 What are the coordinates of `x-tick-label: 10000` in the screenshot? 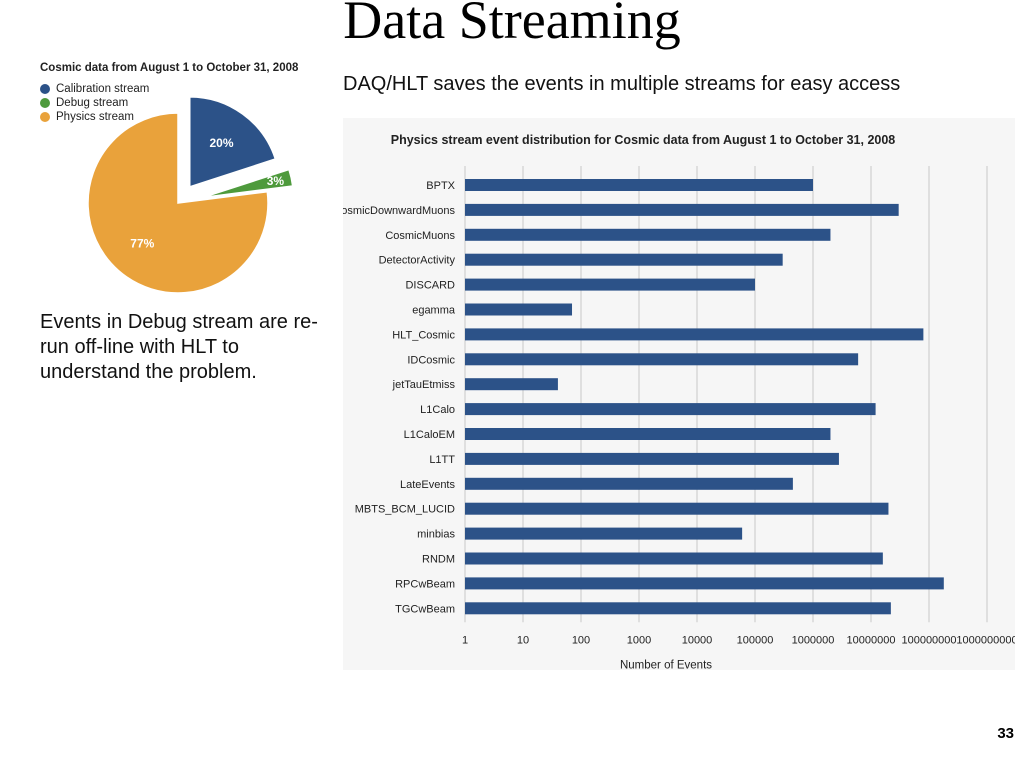 It's located at (697, 640).